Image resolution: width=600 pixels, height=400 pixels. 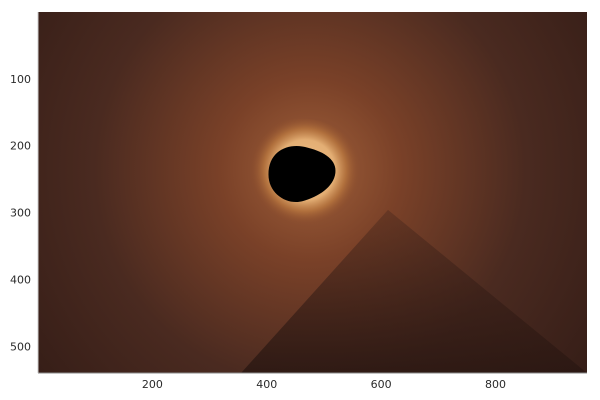 What do you see at coordinates (152, 384) in the screenshot?
I see `x-tick-label: 200` at bounding box center [152, 384].